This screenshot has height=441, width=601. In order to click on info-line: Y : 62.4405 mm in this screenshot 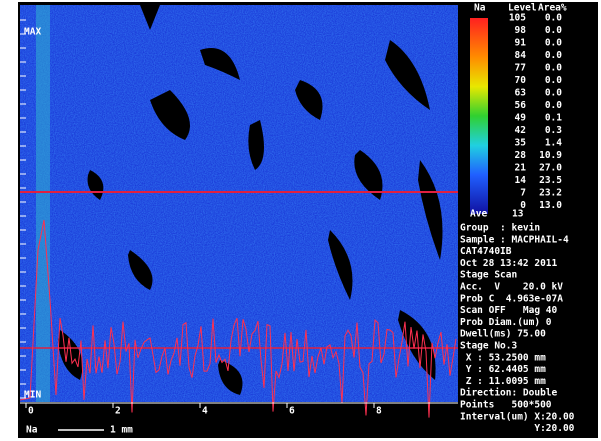, I will do `click(503, 369)`.